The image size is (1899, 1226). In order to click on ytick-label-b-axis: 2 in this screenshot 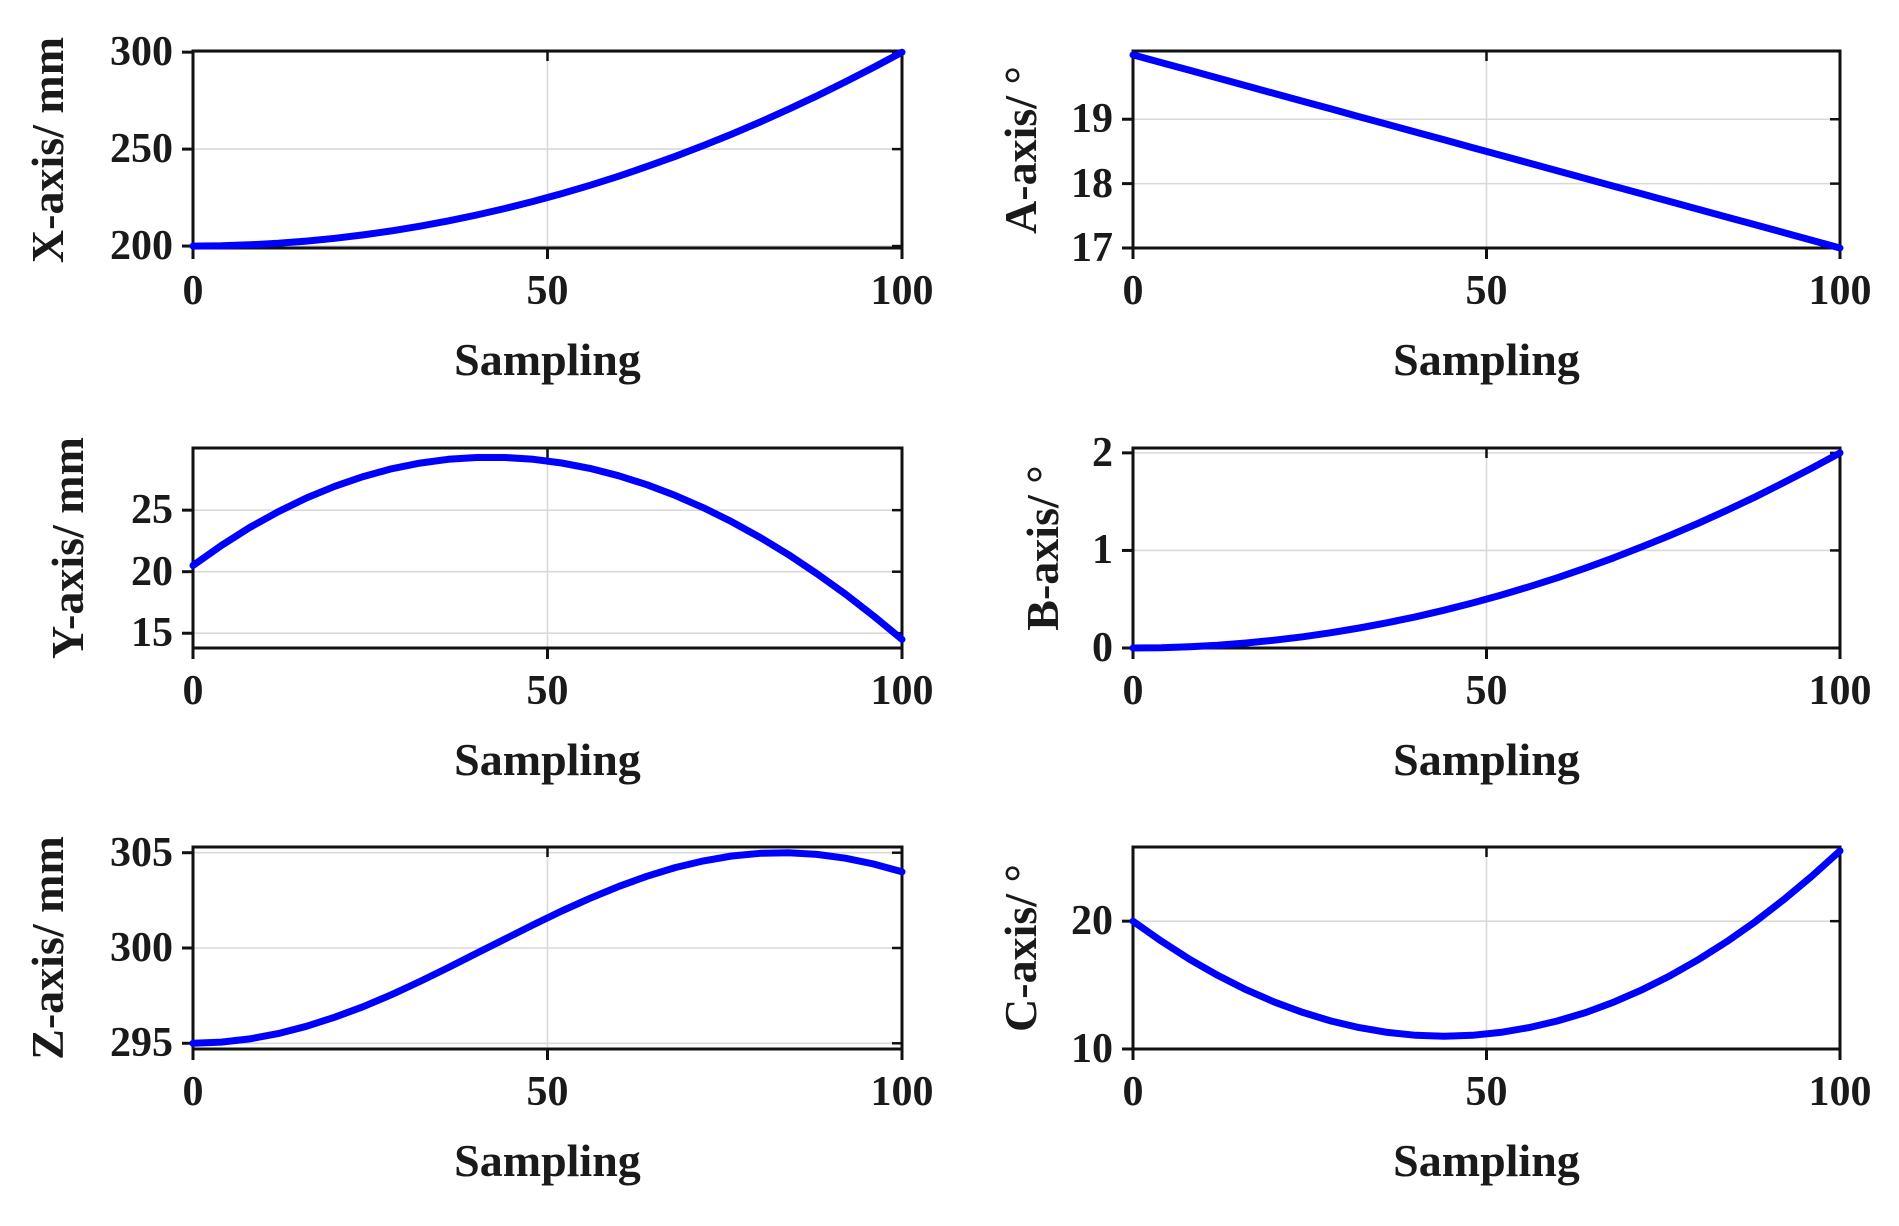, I will do `click(1102, 452)`.